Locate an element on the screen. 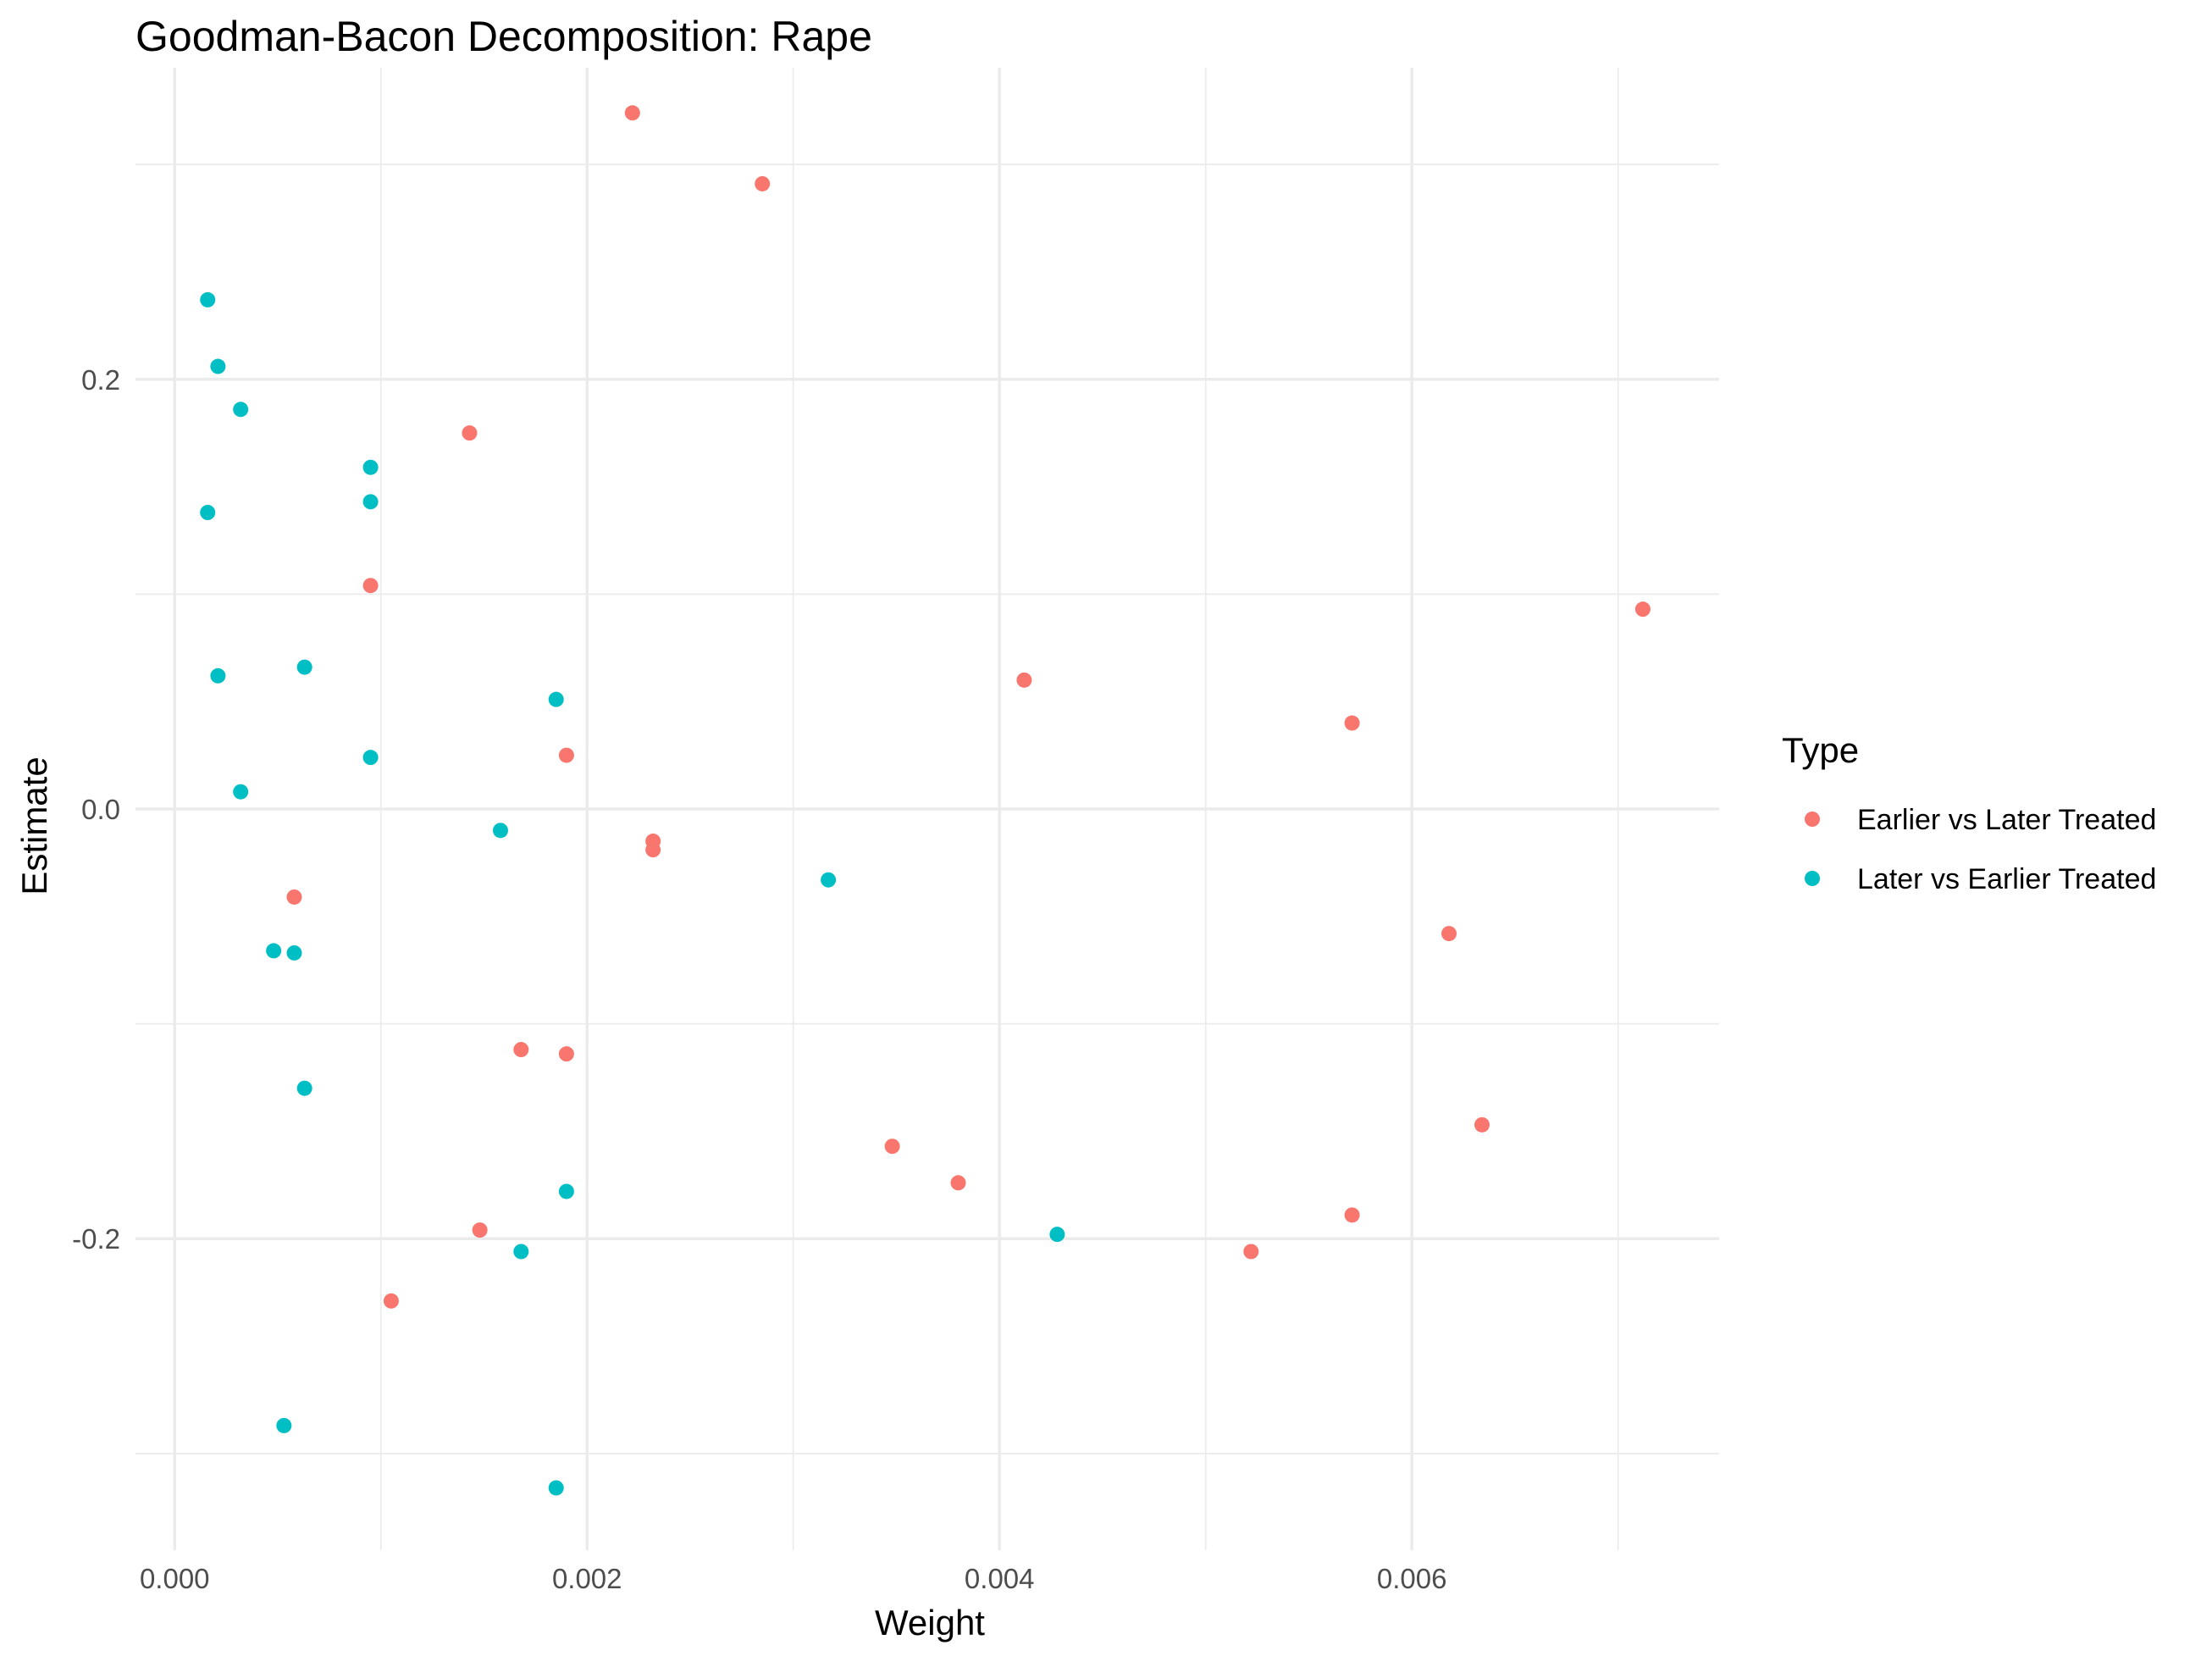 The image size is (2212, 1662). legend-label-later-vs-earlier: Later vs Earlier Treated is located at coordinates (2006, 879).